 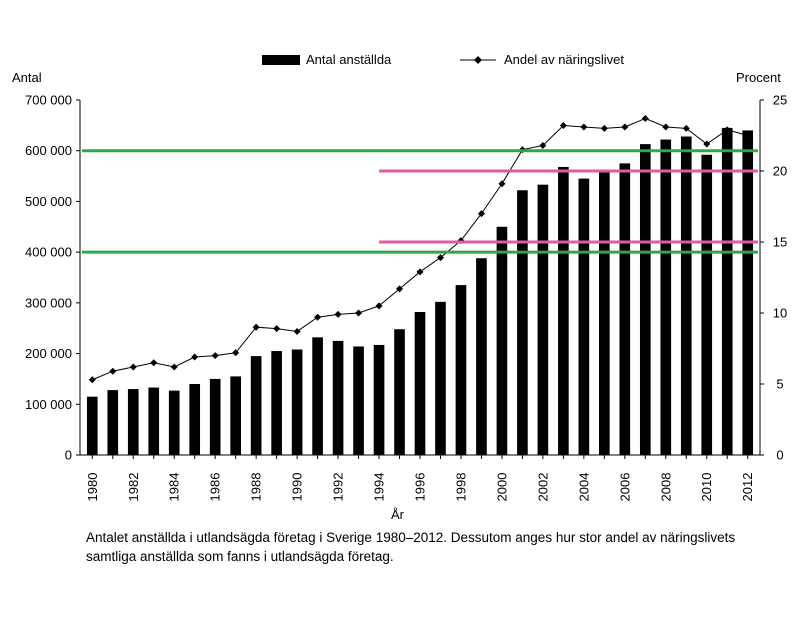 I want to click on x-tick-label: 2002, so click(x=542, y=487).